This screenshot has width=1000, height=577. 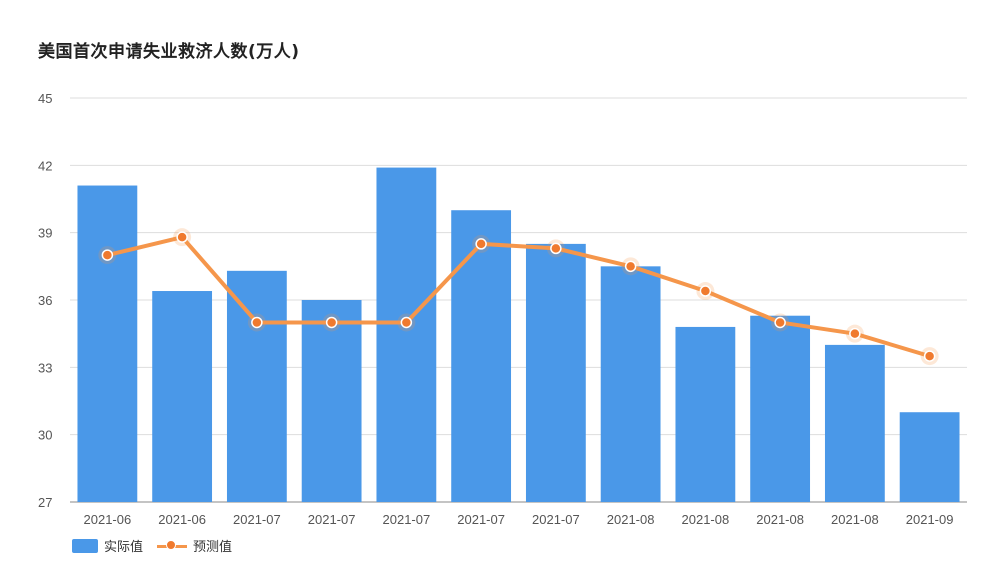 What do you see at coordinates (930, 519) in the screenshot?
I see `x-tick-label: 2021-09` at bounding box center [930, 519].